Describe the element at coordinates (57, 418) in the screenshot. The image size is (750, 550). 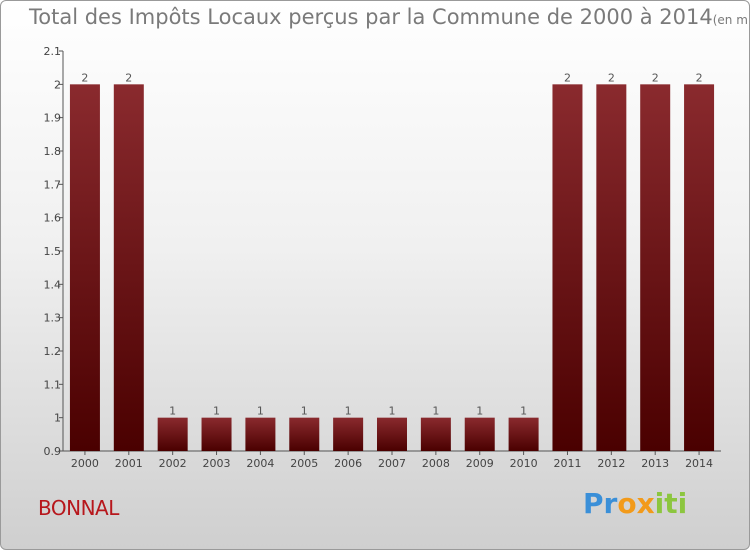
I see `y-tick-label: 1` at that location.